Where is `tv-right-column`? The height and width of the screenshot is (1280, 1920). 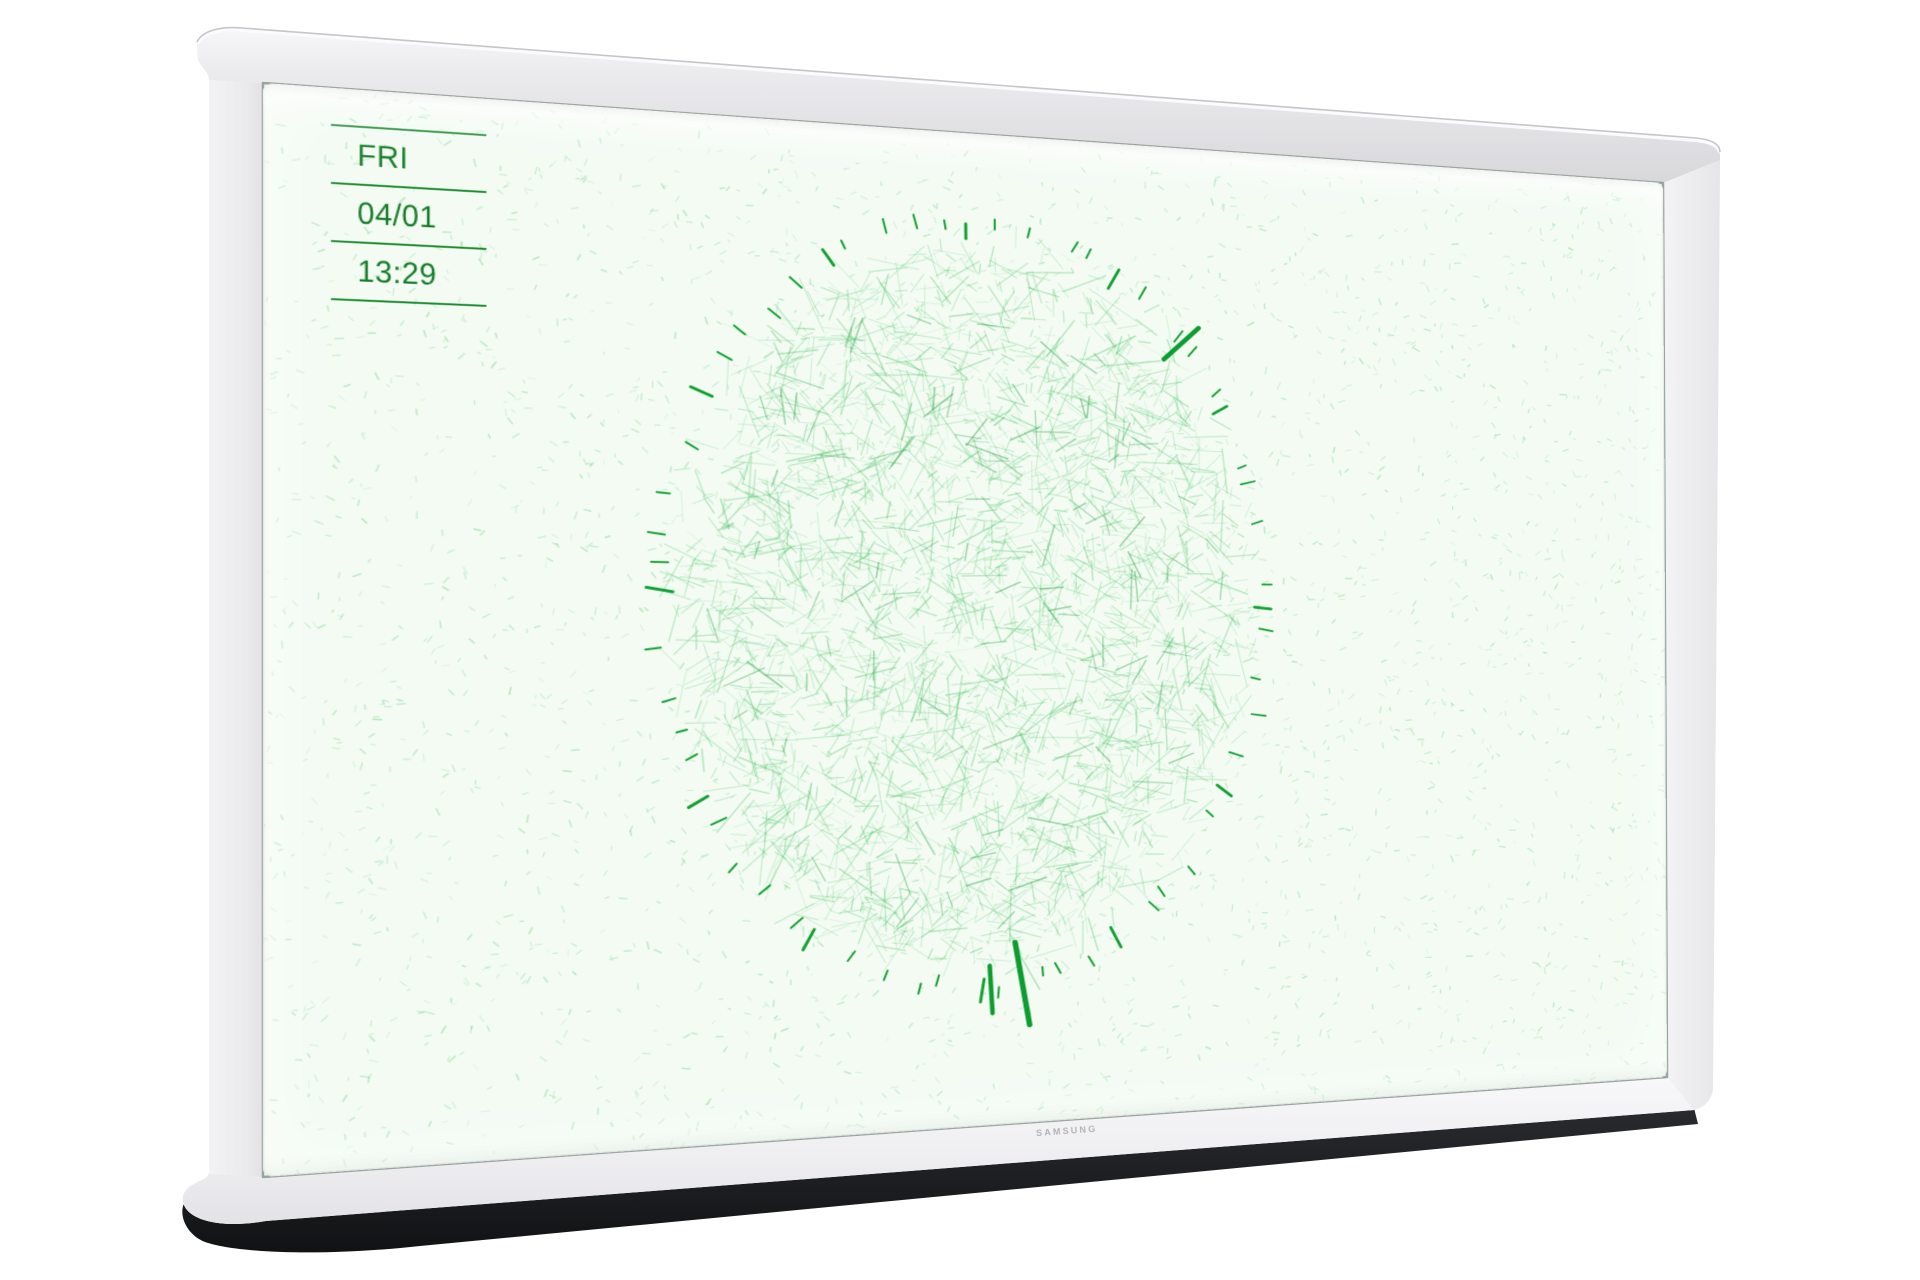
tv-right-column is located at coordinates (1691, 635).